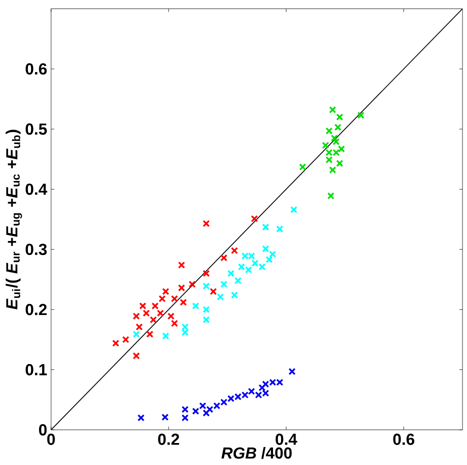 The width and height of the screenshot is (467, 465). Describe the element at coordinates (14, 220) in the screenshot. I see `text: E$_{ui}$/( E$_{ur}$ +E$_{ug}$ +E$_{uc}$ +E$_{ub}$)` at that location.